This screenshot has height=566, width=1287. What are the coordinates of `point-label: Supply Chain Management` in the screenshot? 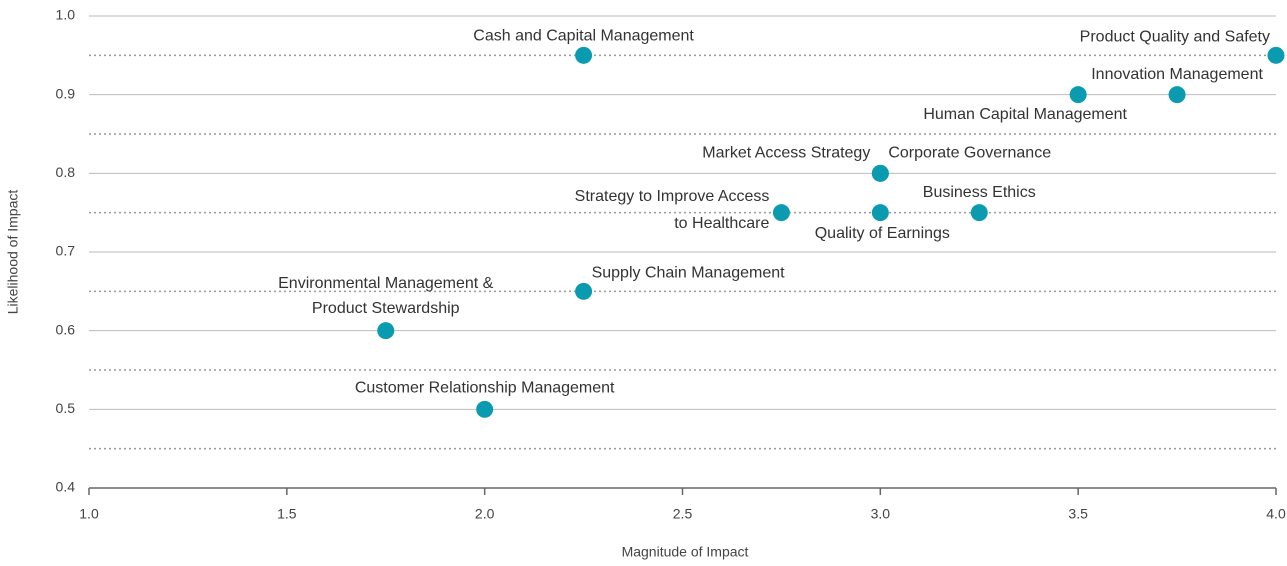 It's located at (689, 273).